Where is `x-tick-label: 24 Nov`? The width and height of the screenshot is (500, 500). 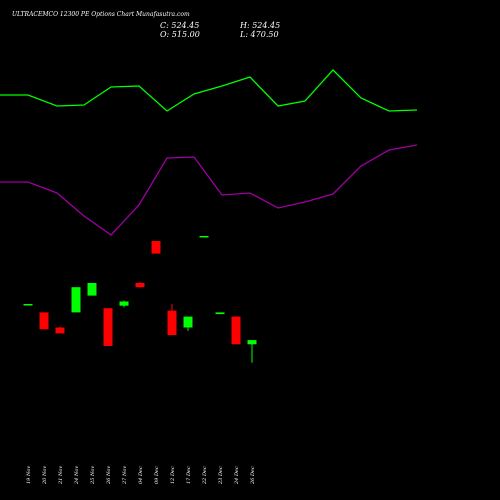 x-tick-label: 24 Nov is located at coordinates (77, 475).